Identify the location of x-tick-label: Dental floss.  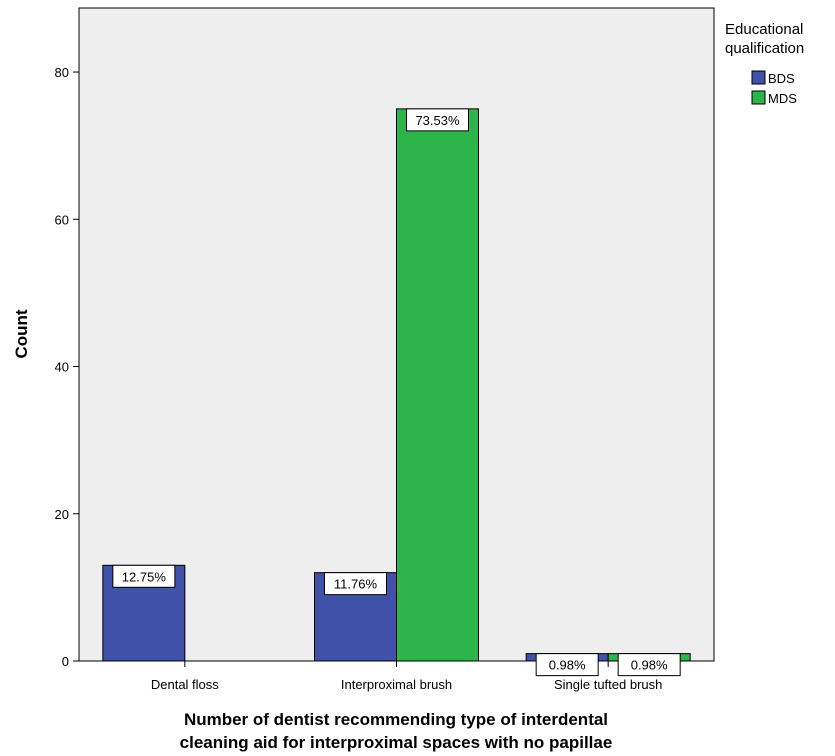
(185, 684).